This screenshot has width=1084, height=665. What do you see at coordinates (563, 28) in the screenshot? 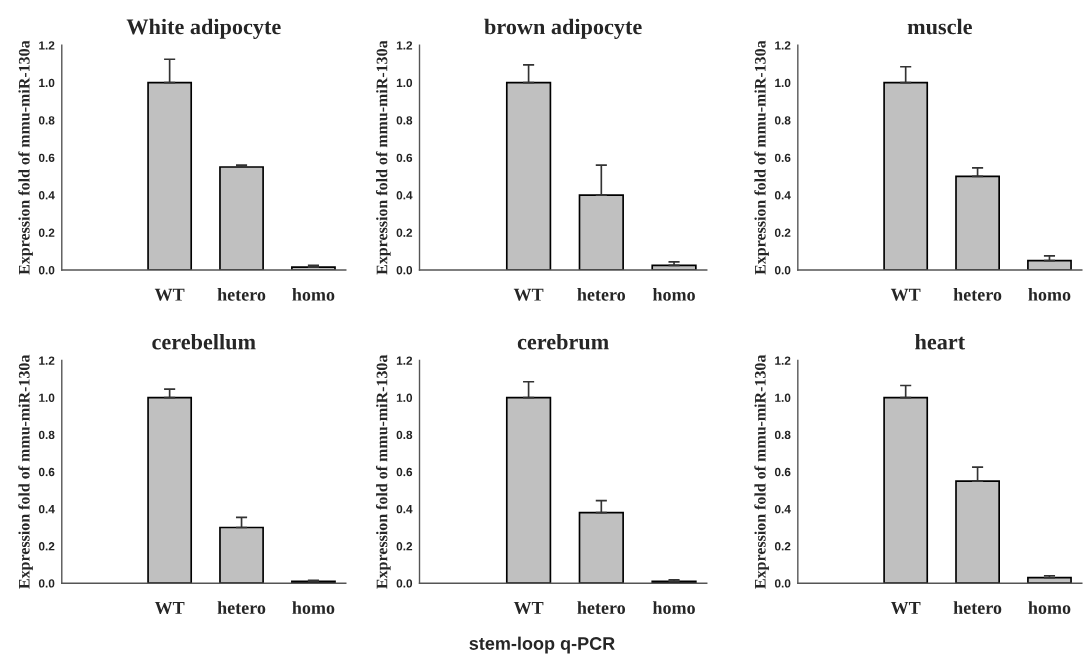
I see `chart-title: brown adipocyte` at bounding box center [563, 28].